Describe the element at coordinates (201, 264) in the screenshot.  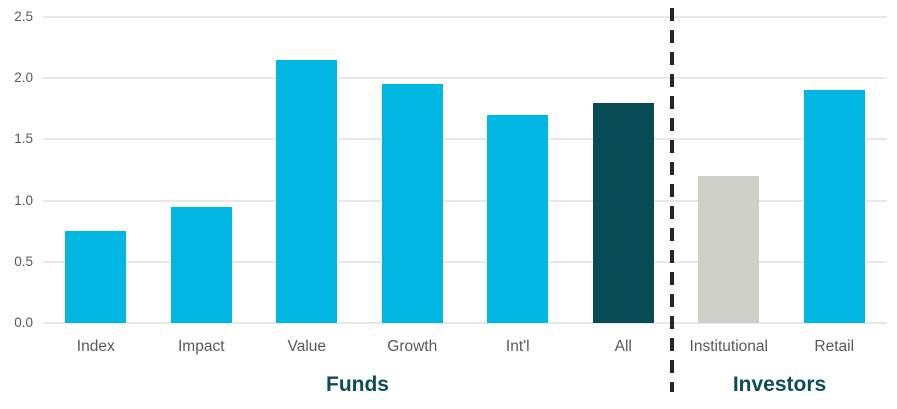
I see `bar-impact` at that location.